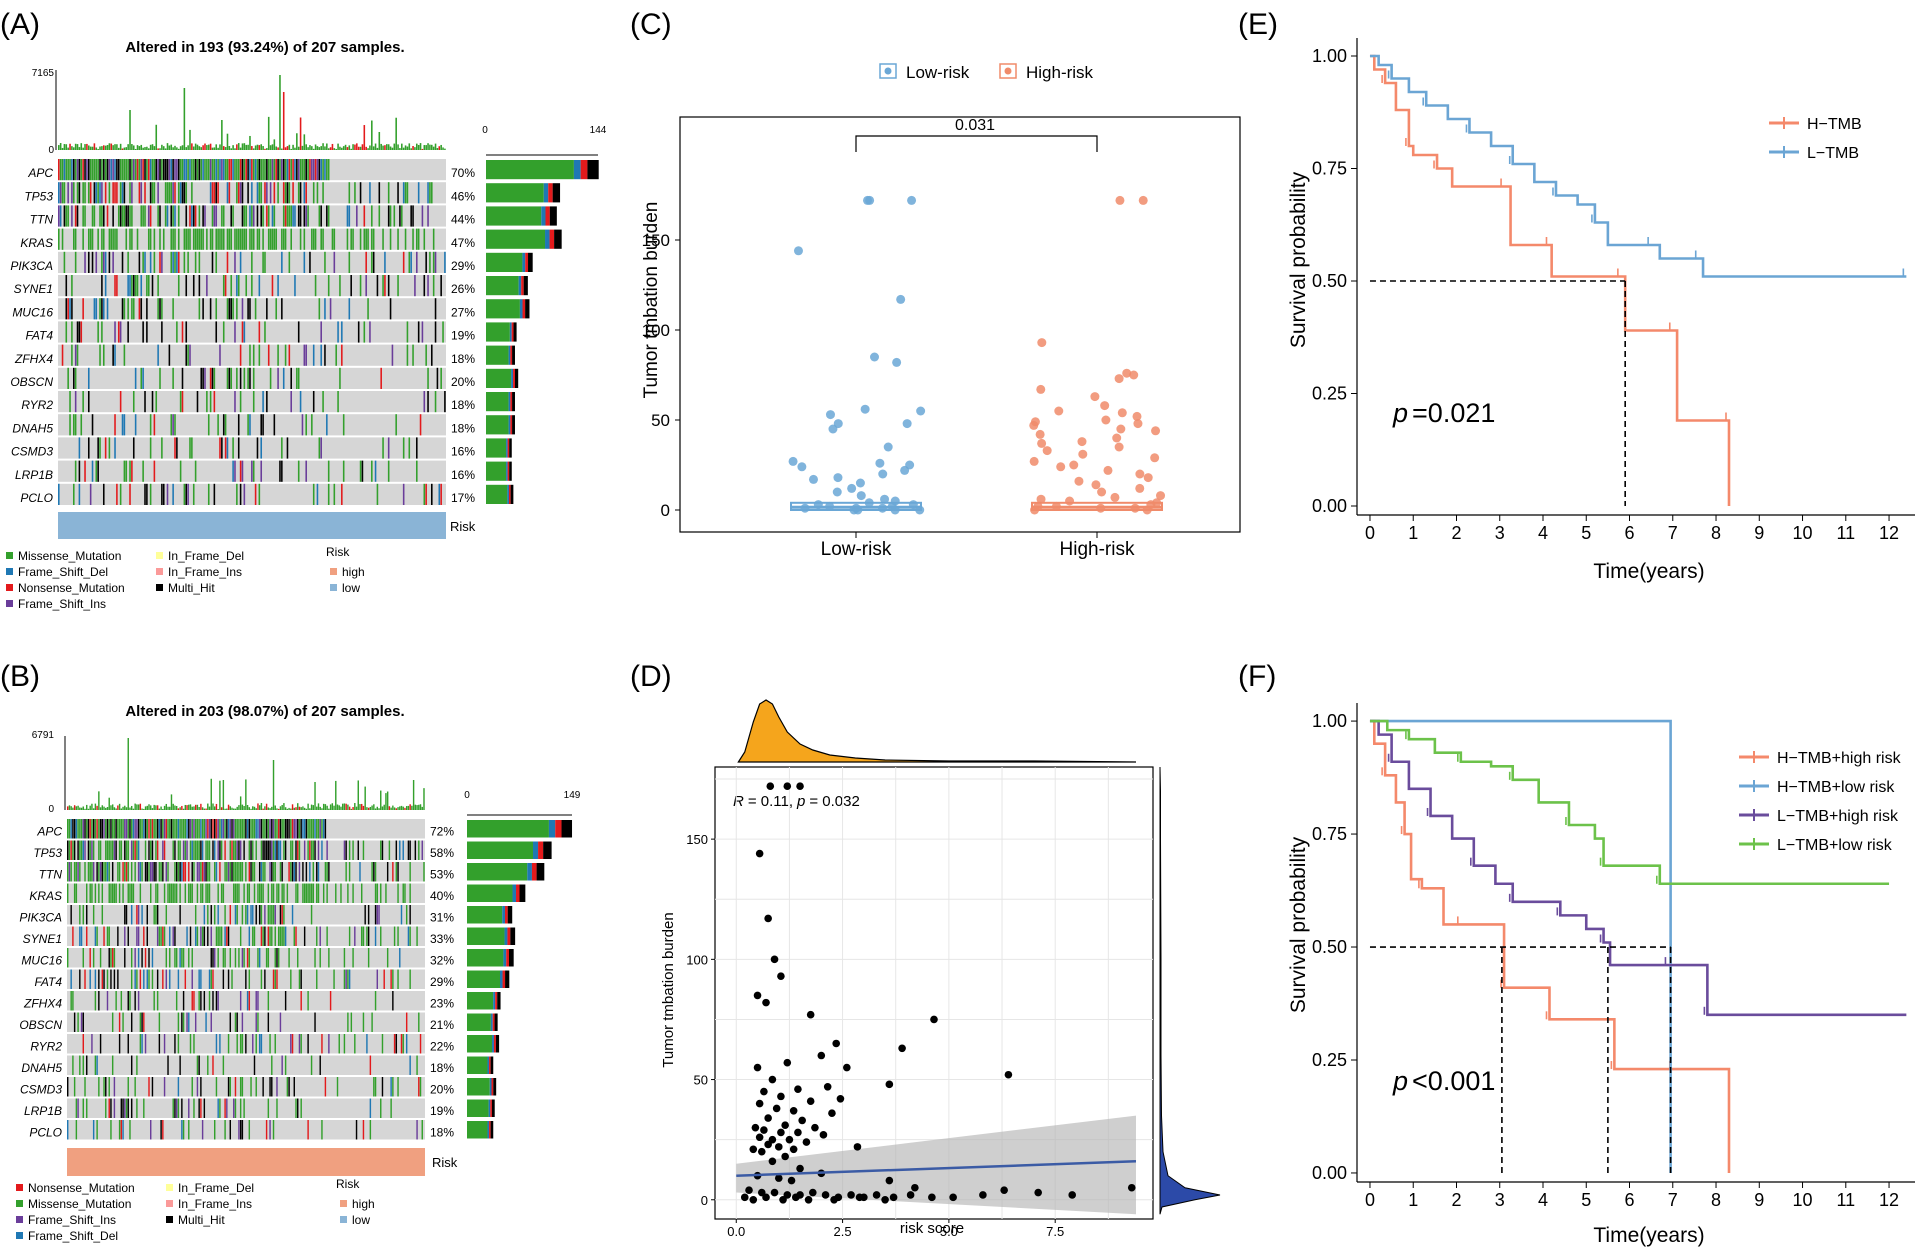  What do you see at coordinates (38, 196) in the screenshot?
I see `gene-label: TP53` at bounding box center [38, 196].